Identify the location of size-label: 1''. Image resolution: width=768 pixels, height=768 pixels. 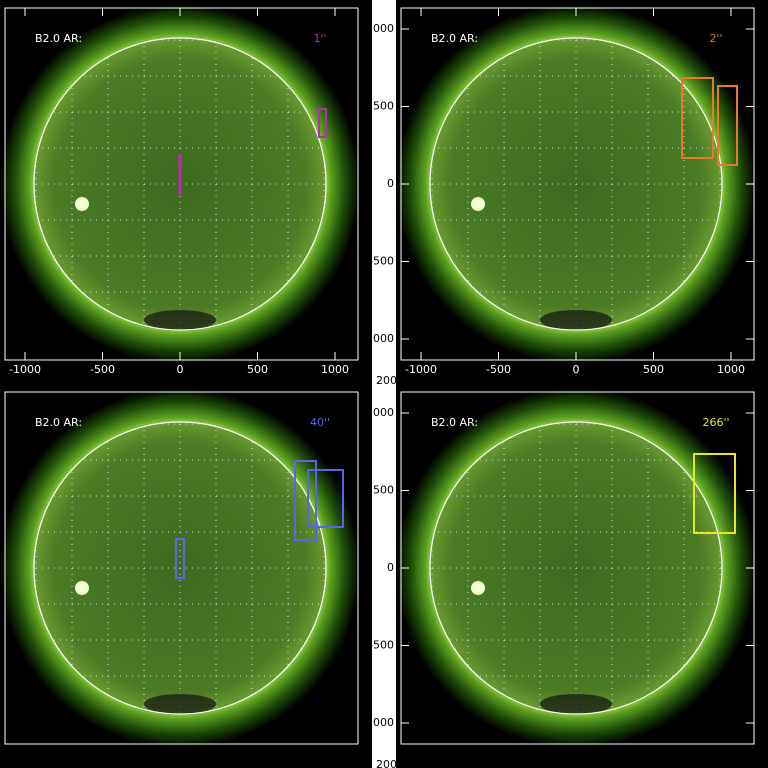
(319, 38).